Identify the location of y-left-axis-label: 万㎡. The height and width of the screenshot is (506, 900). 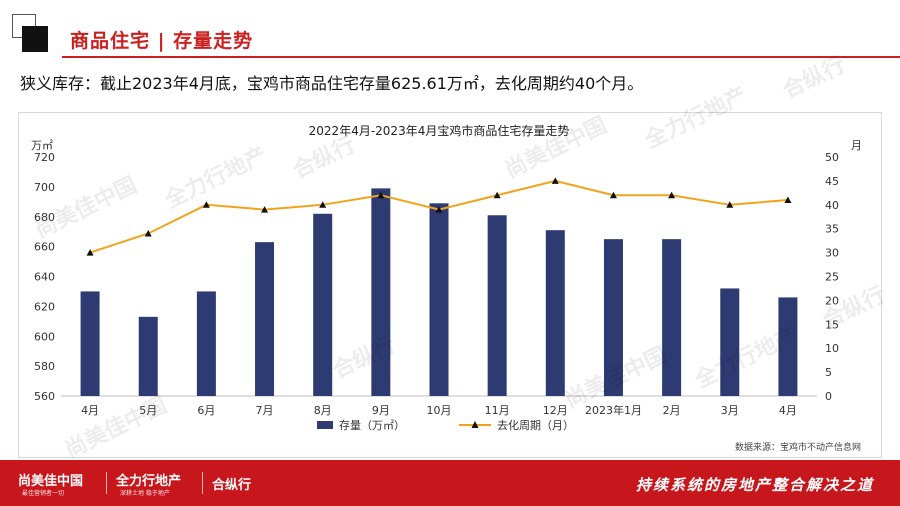
(42, 145).